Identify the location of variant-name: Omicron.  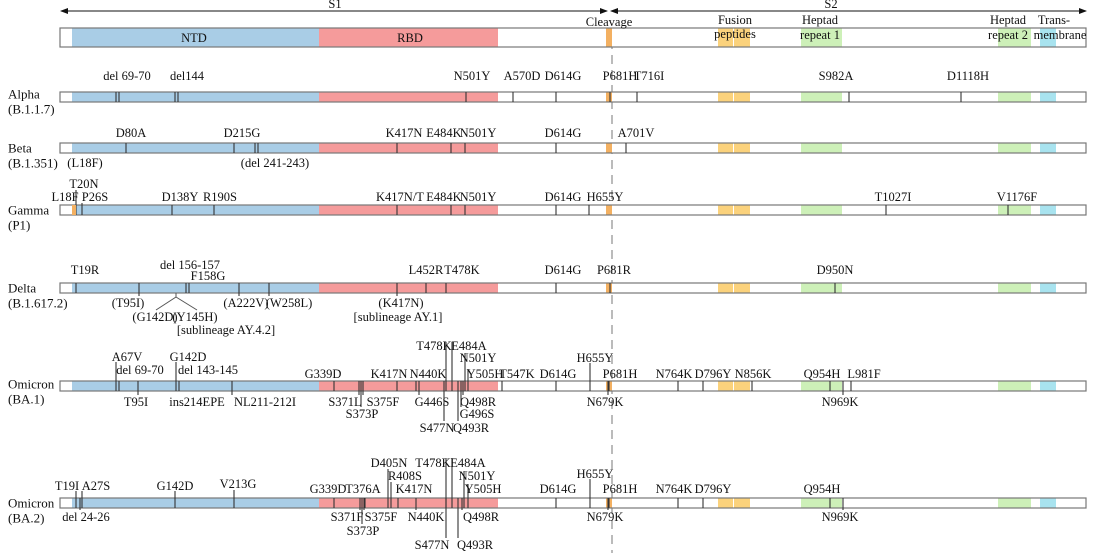
(31, 384).